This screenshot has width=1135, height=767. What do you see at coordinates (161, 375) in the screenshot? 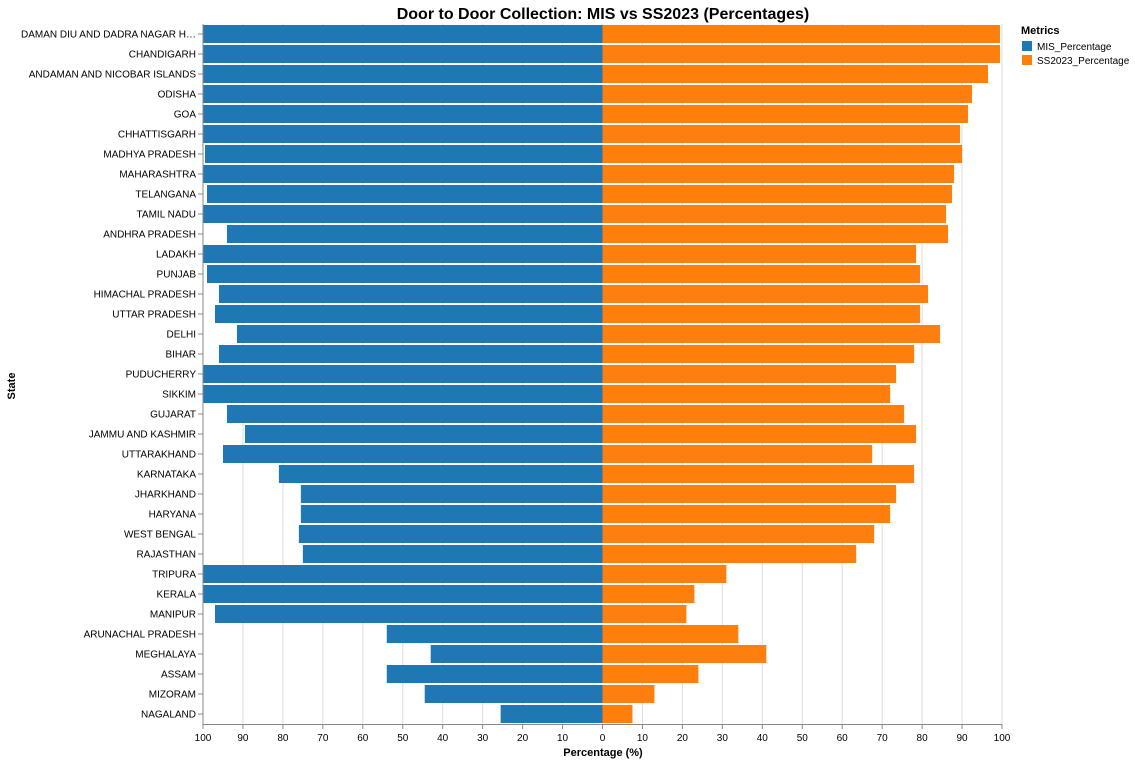
I see `y-tick-label: PUDUCHERRY` at bounding box center [161, 375].